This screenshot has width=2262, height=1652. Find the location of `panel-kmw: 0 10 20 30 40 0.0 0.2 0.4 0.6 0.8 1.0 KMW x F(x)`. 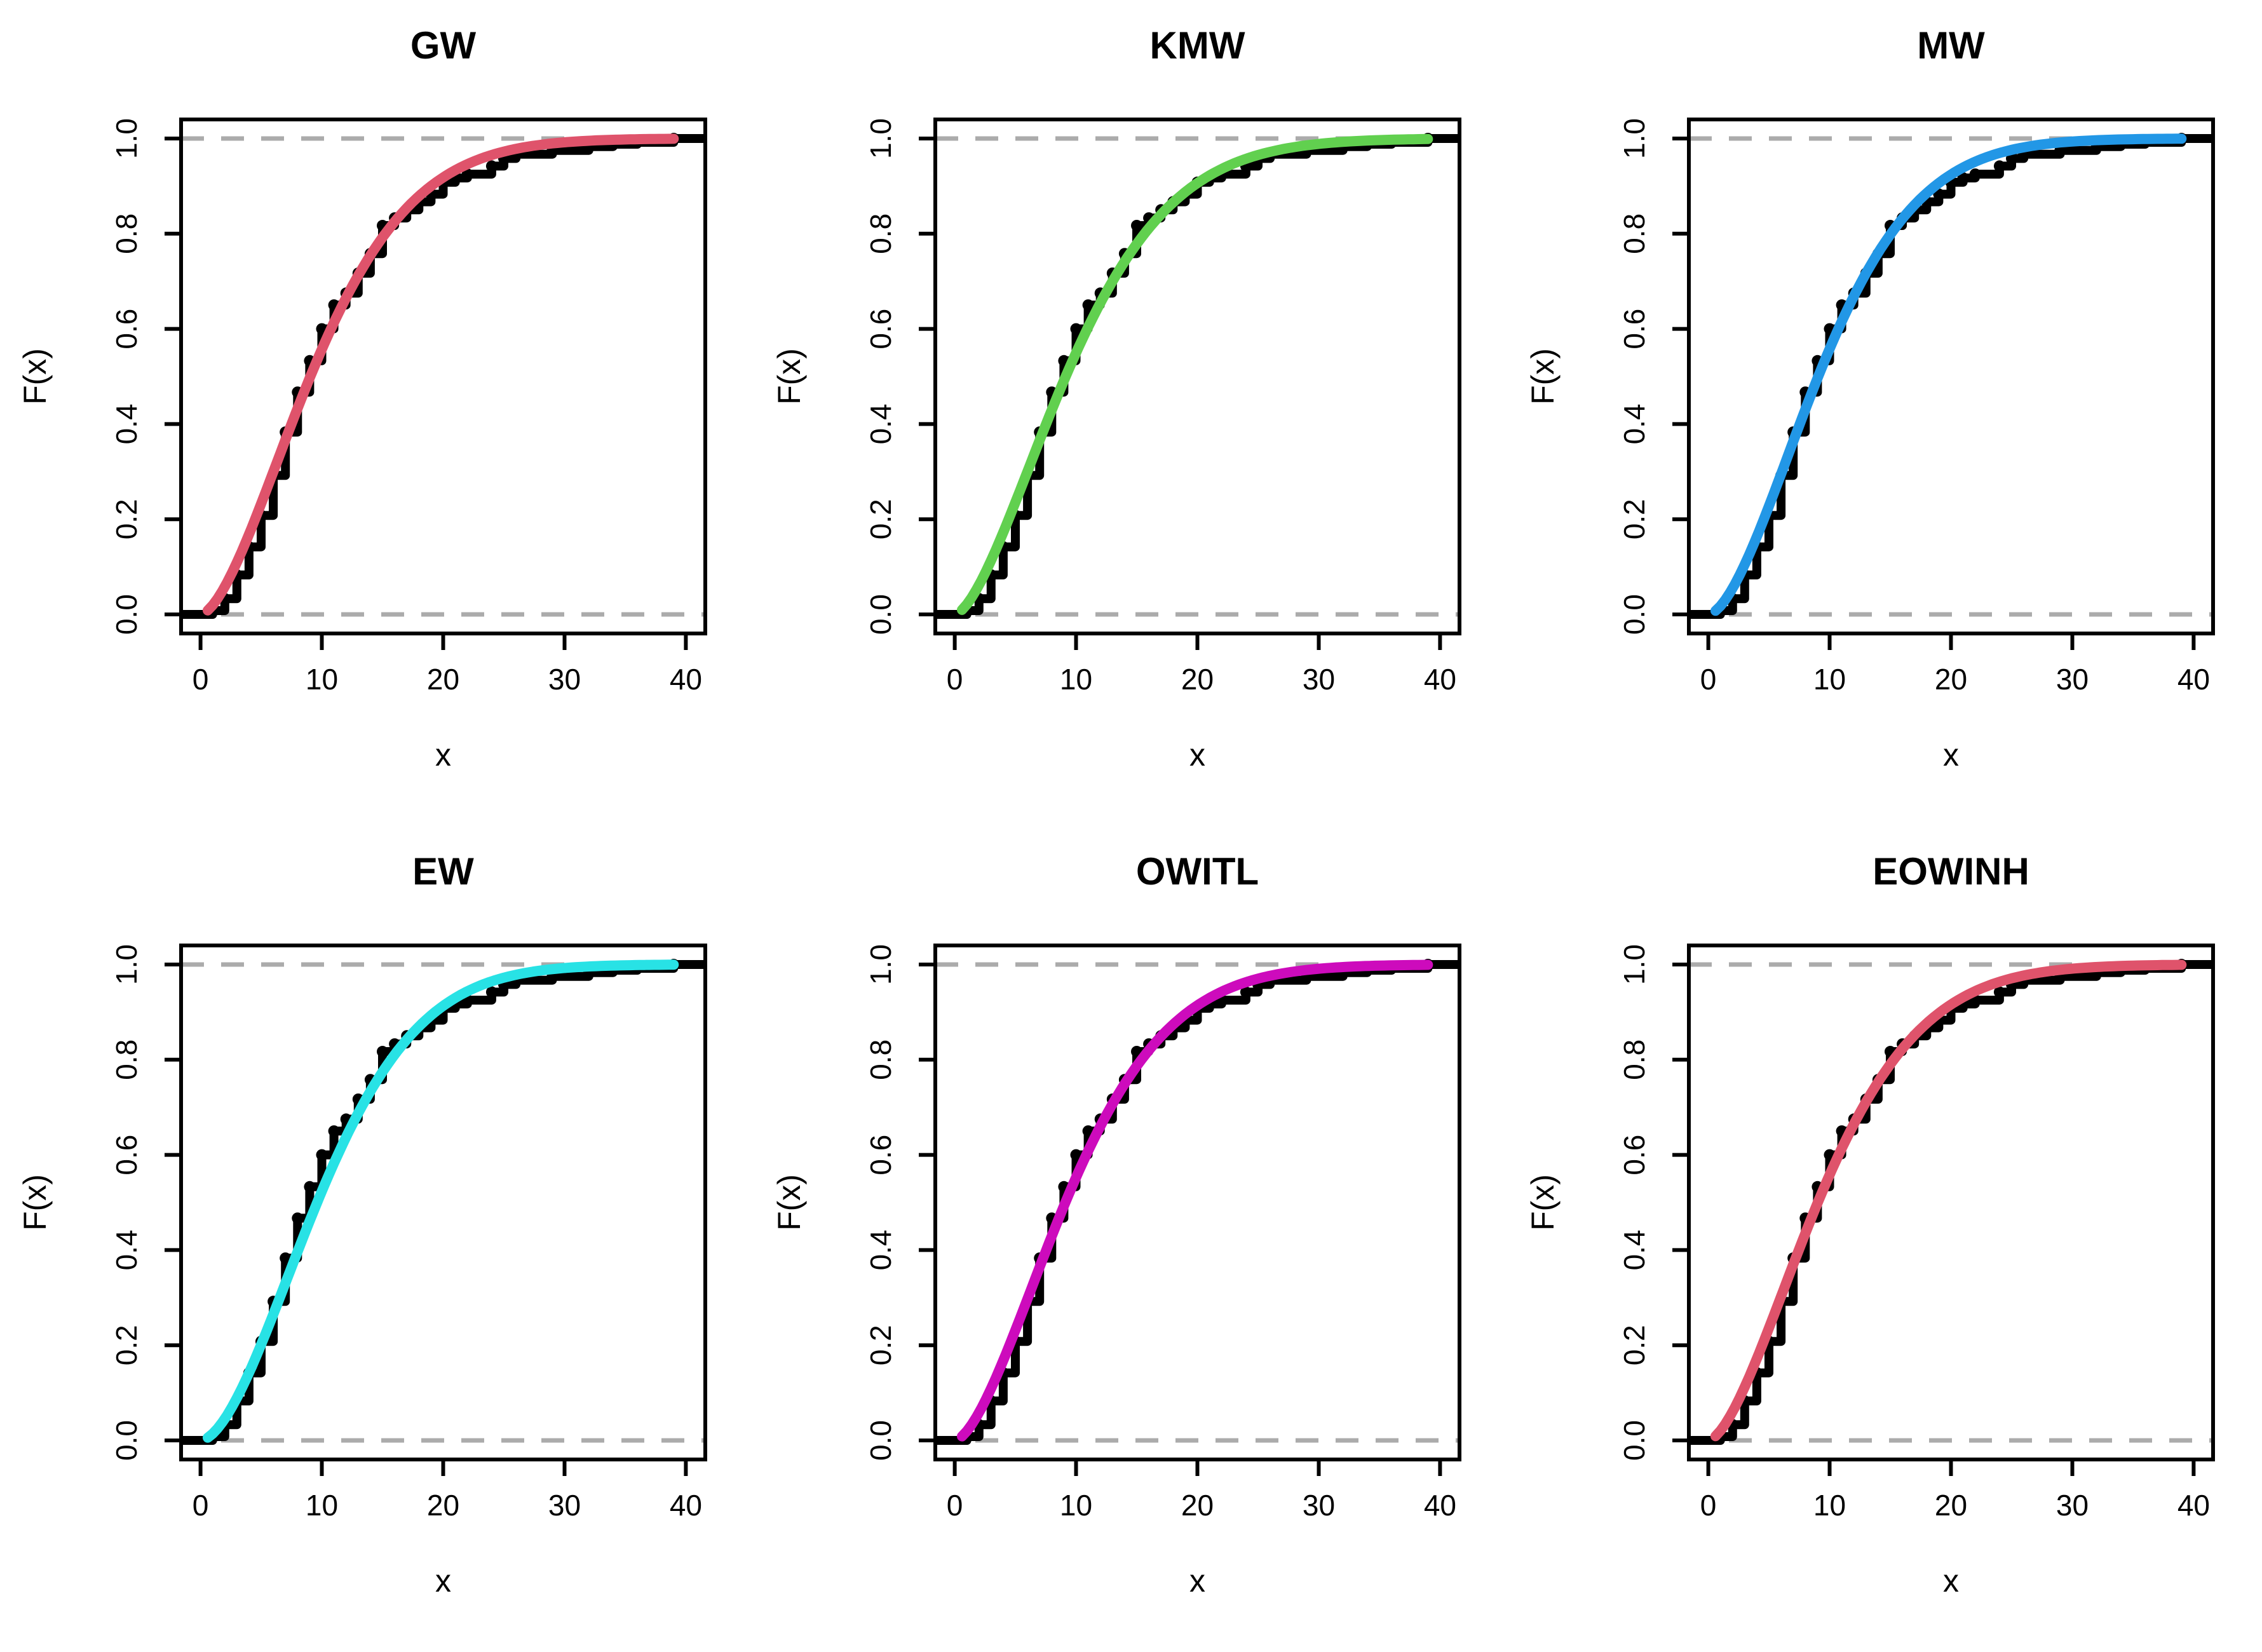

panel-kmw: 0 10 20 30 40 0.0 0.2 0.4 0.6 0.8 1.0 KMW x F(x) is located at coordinates (1116, 398).